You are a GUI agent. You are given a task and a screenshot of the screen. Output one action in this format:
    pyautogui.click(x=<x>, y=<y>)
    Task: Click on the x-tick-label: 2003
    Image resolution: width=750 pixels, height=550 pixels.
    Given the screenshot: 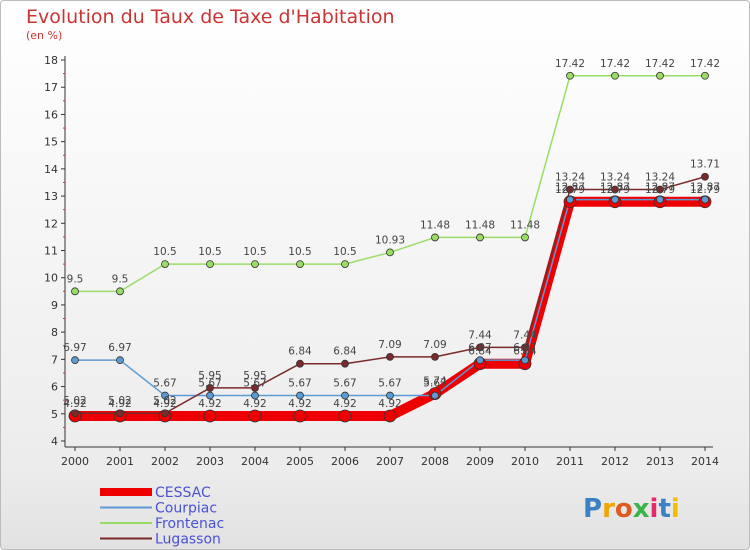 What is the action you would take?
    pyautogui.click(x=210, y=461)
    